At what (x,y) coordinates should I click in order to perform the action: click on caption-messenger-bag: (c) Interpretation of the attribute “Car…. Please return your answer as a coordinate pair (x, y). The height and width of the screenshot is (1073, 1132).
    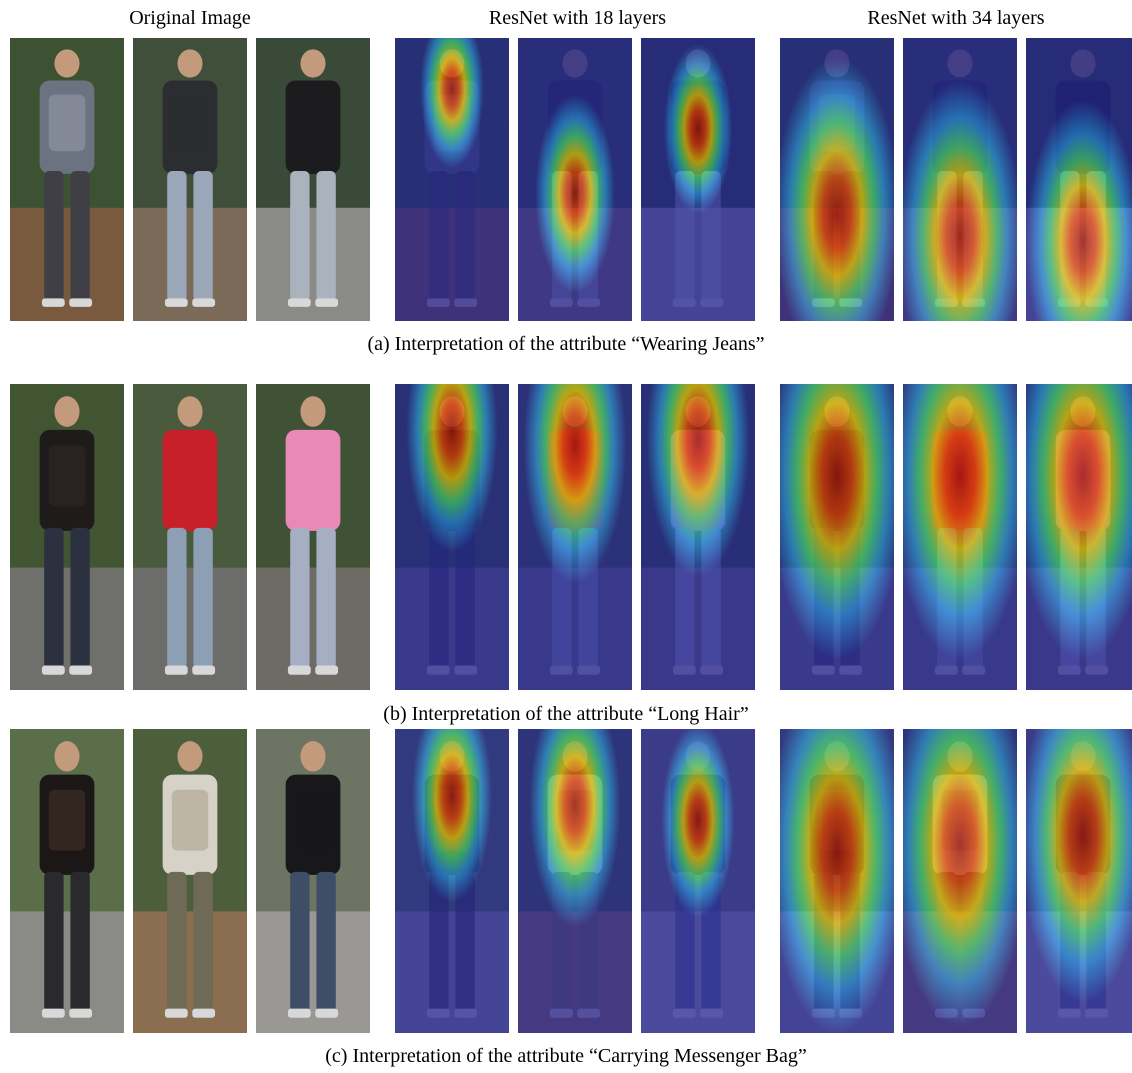
    Looking at the image, I should click on (566, 1056).